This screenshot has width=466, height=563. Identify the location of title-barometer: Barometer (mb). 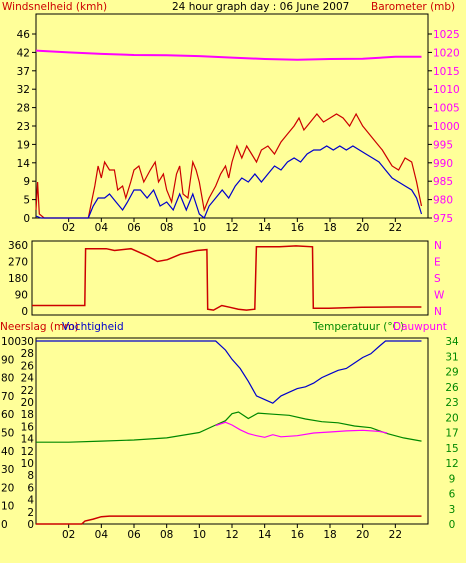
(413, 7).